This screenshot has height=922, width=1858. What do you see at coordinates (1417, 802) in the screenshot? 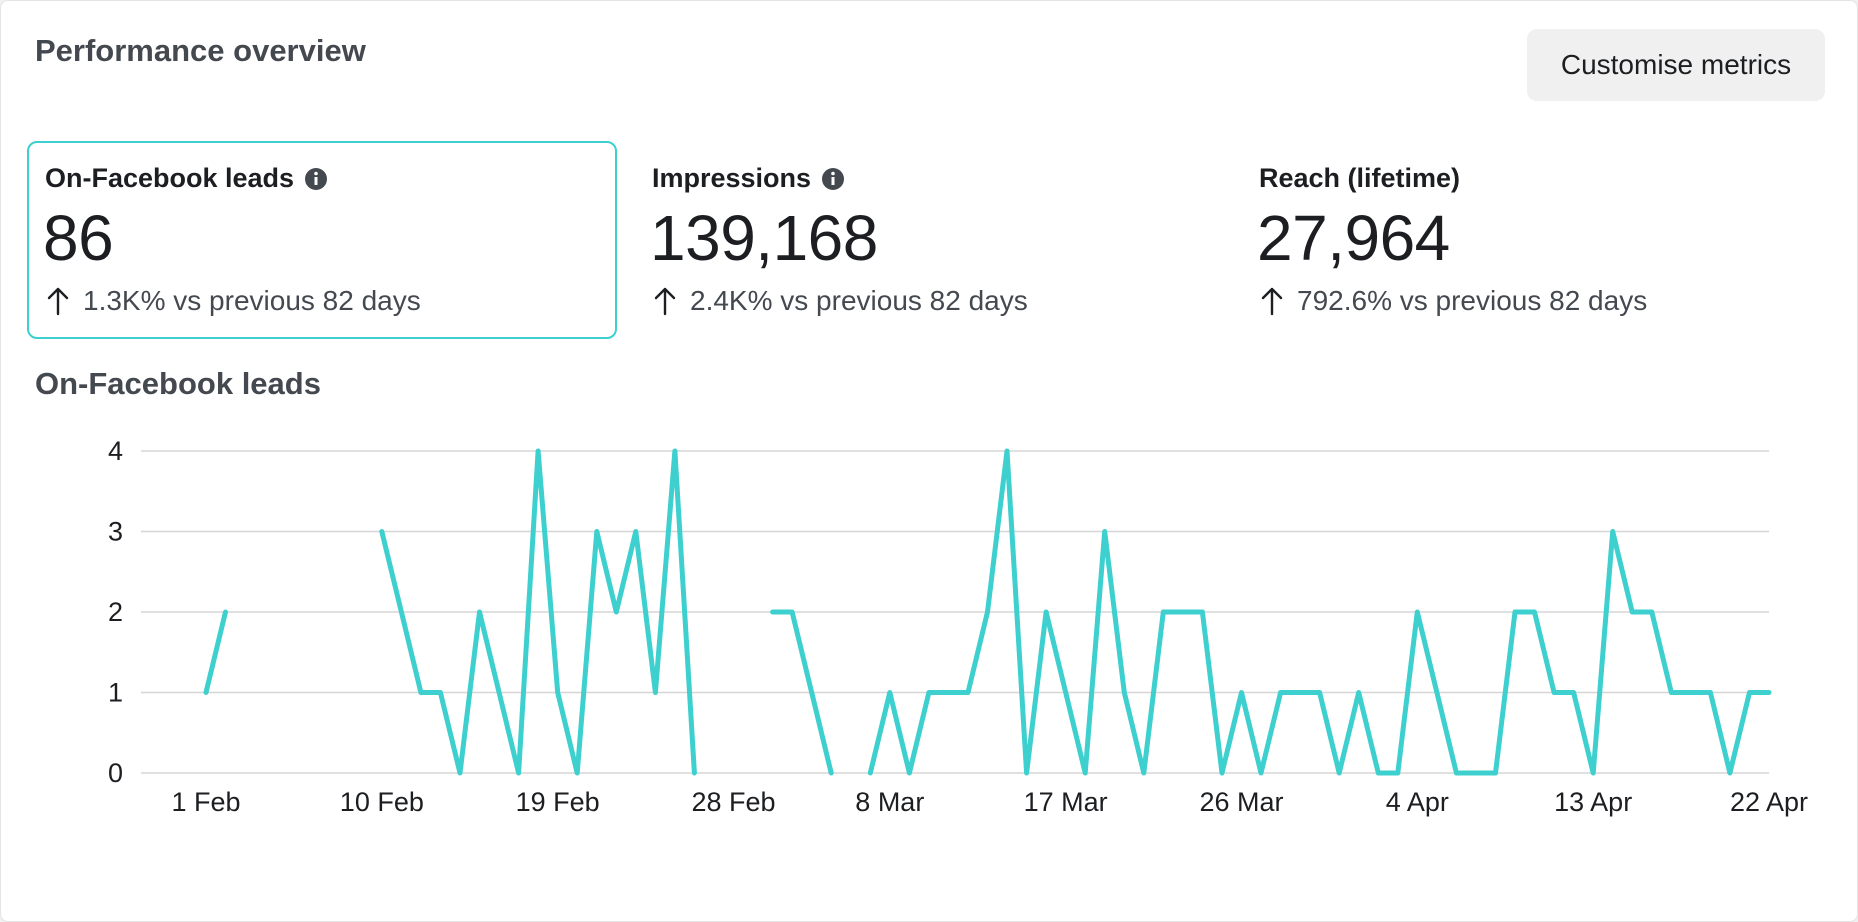
I see `x-tick-label: 4 Apr` at bounding box center [1417, 802].